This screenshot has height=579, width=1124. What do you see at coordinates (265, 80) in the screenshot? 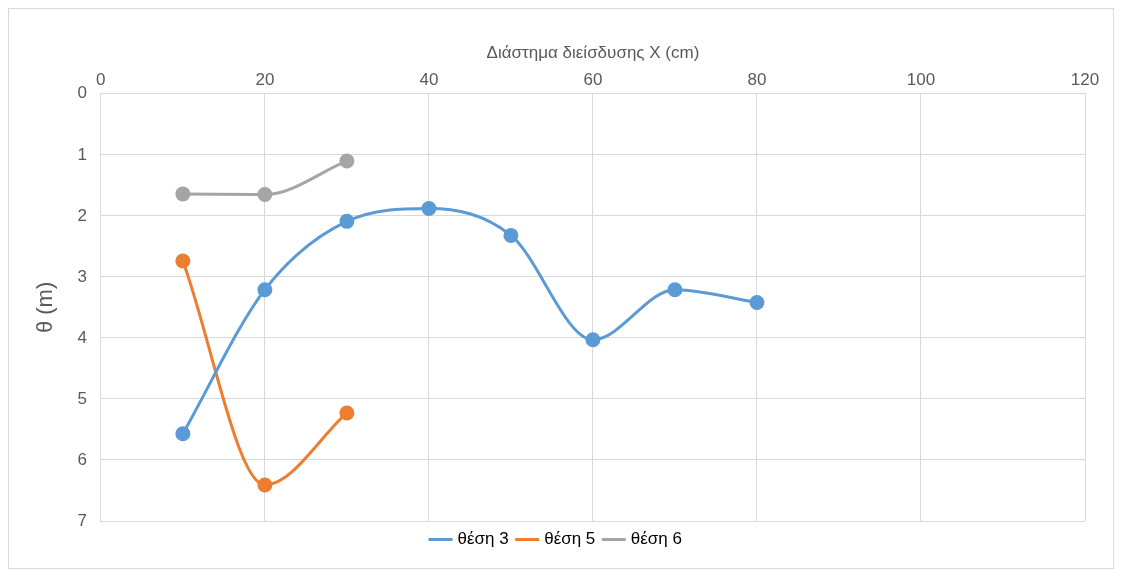
I see `x-tick-label: 20` at bounding box center [265, 80].